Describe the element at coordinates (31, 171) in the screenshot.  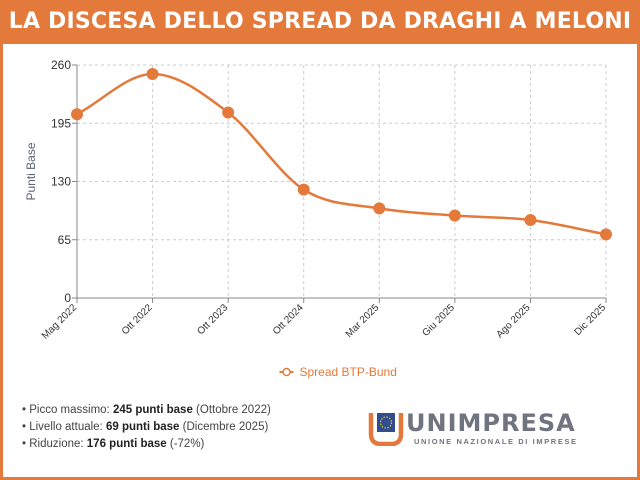
I see `y-axis-label: Punti Base` at that location.